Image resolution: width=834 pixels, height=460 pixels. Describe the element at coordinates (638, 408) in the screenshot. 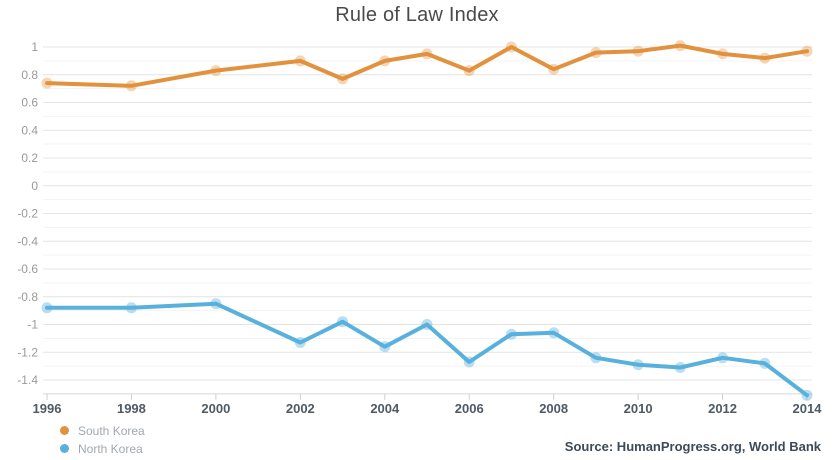

I see `x-tick-label: 2010` at that location.